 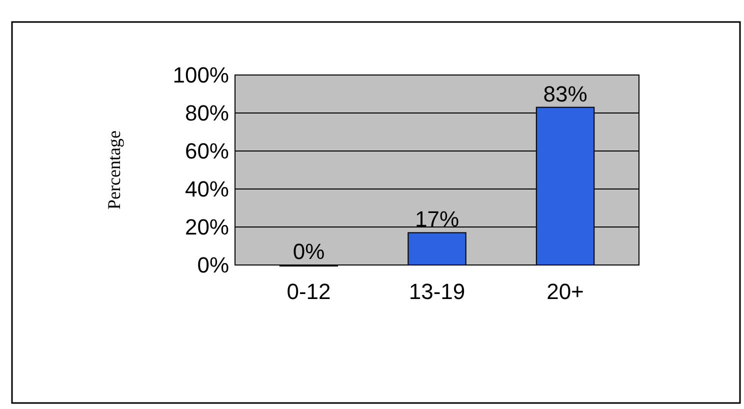 I want to click on x-tick-label: 0-12, so click(x=308, y=291).